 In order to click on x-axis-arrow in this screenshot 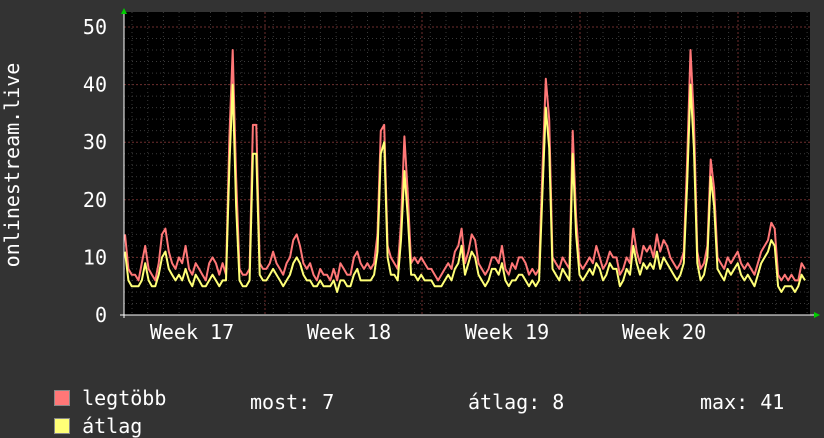, I will do `click(817, 315)`.